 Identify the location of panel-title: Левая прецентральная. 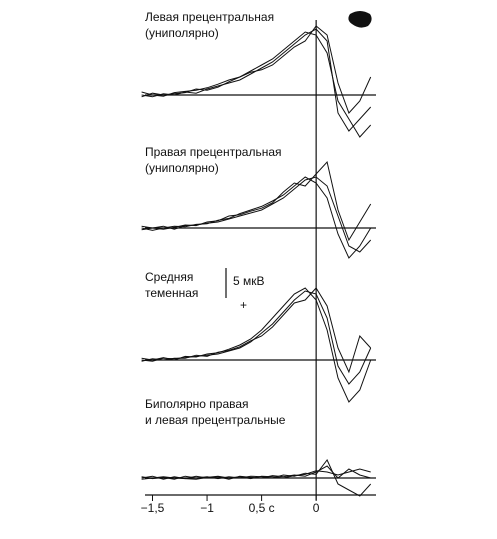
(209, 17).